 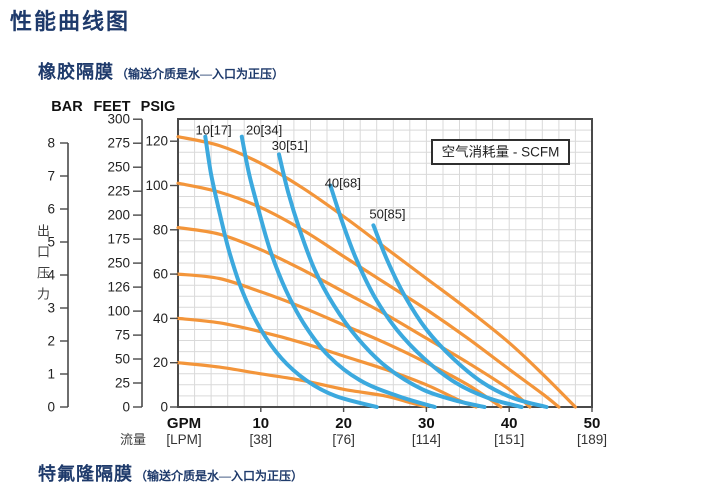 What do you see at coordinates (592, 439) in the screenshot?
I see `x-tick-lpm-50: [189]` at bounding box center [592, 439].